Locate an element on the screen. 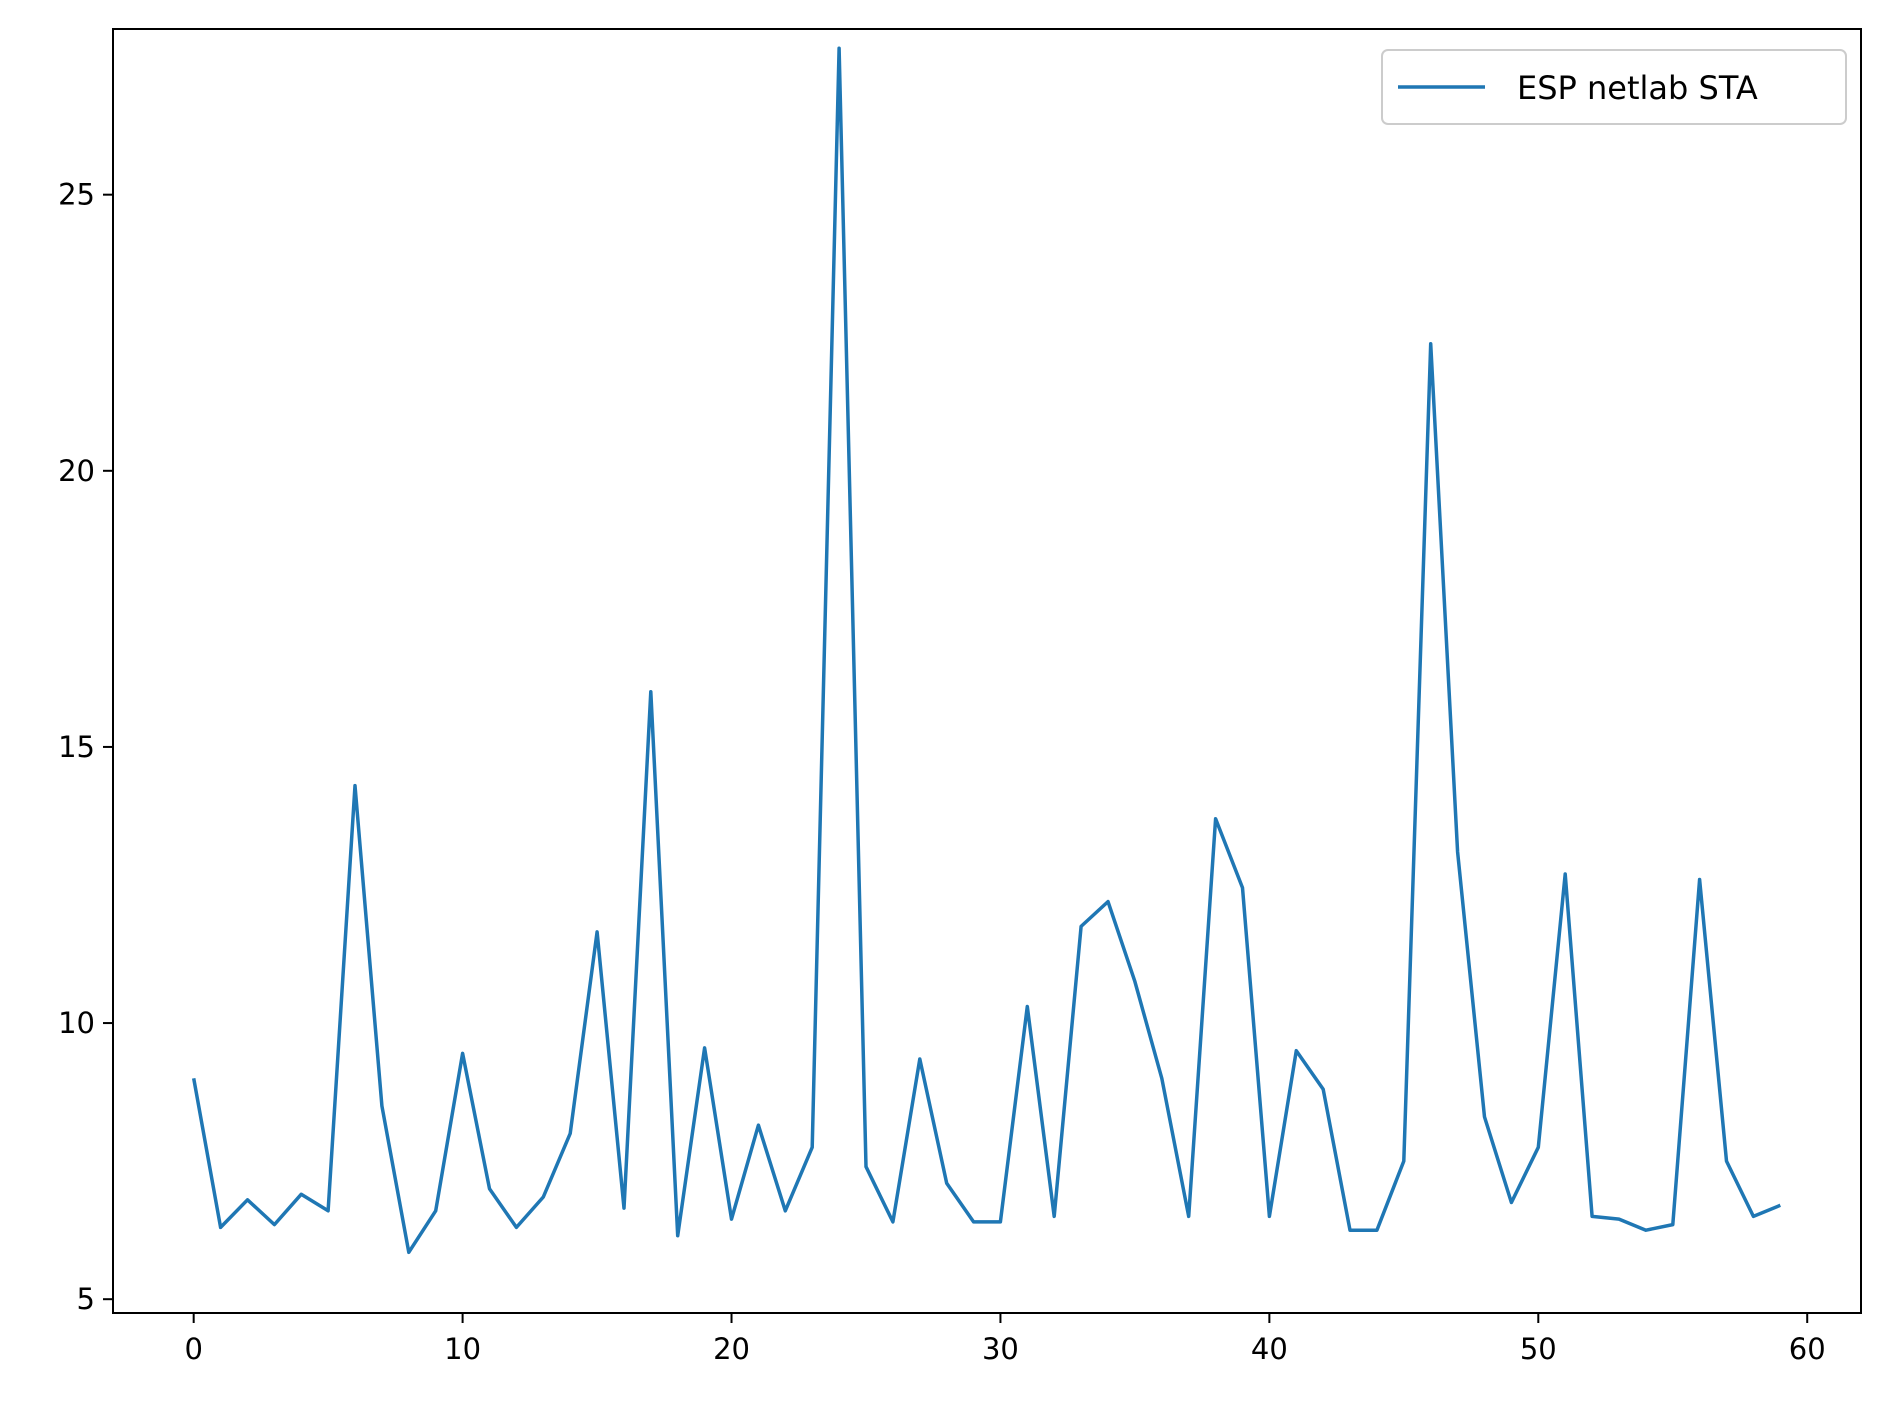 This screenshot has width=1890, height=1410. x-tick-label: 60 is located at coordinates (1807, 1349).